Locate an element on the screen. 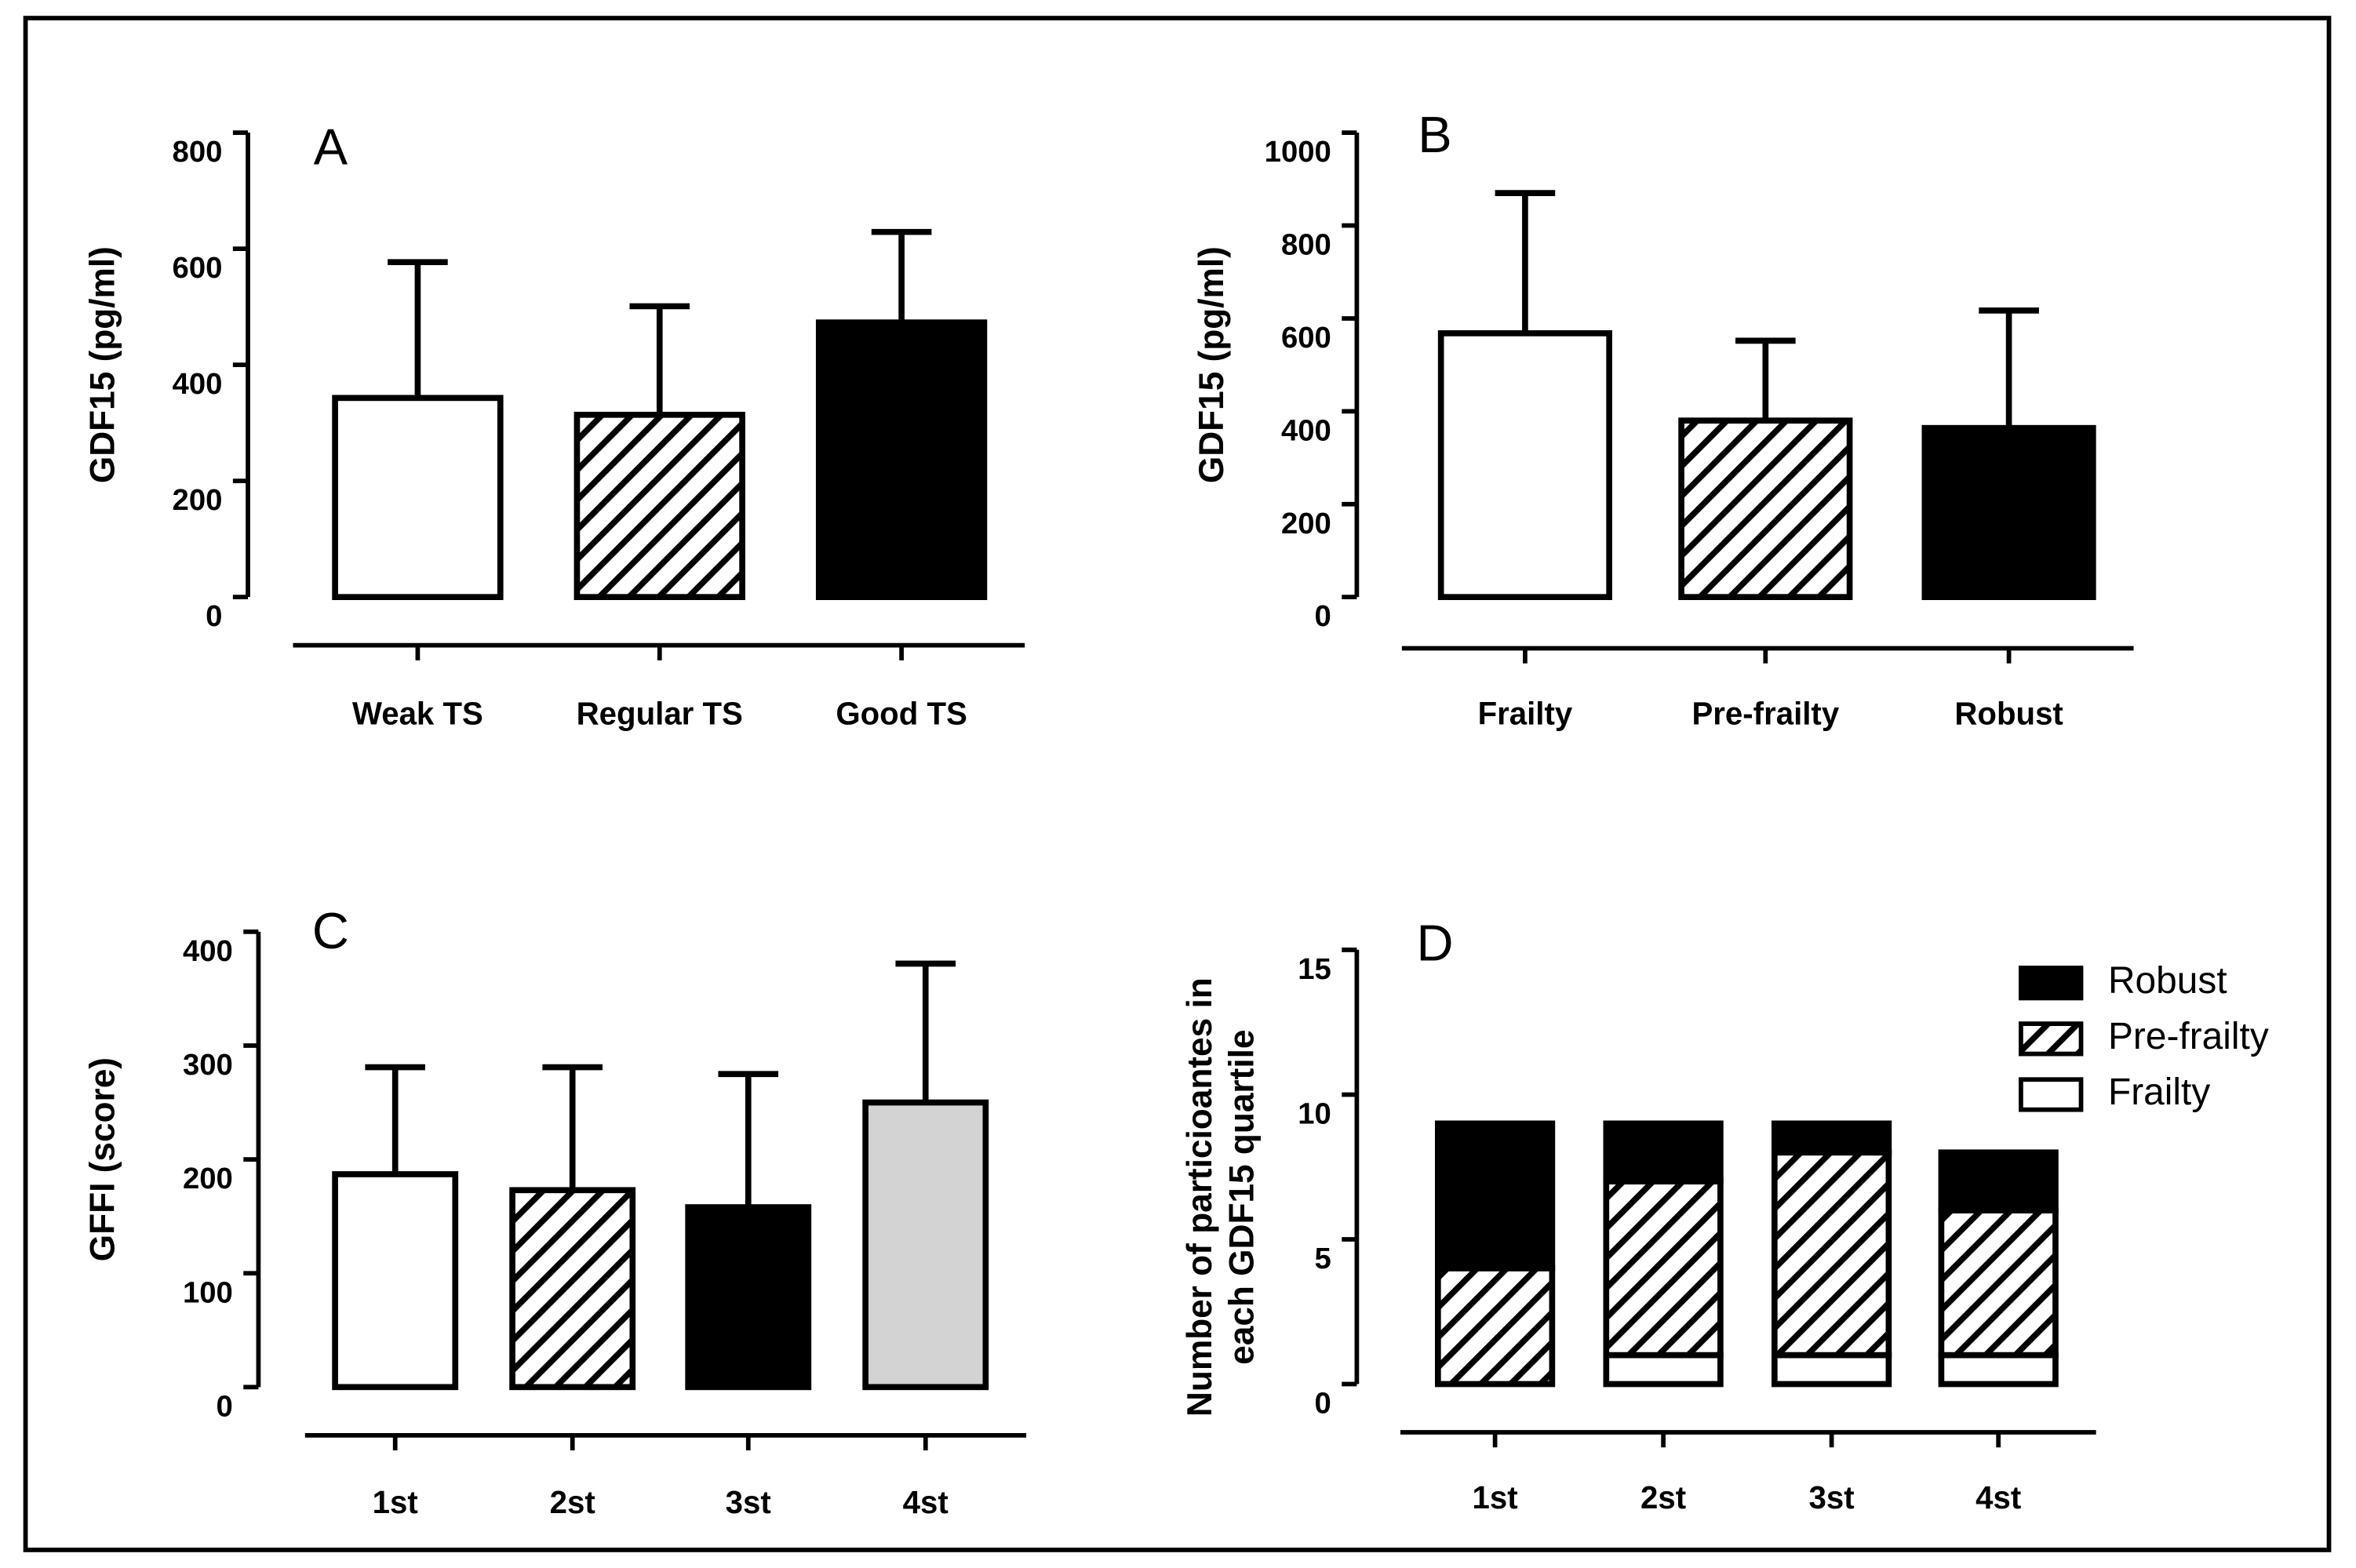  x-tick-label: Weak TS is located at coordinates (417, 714).